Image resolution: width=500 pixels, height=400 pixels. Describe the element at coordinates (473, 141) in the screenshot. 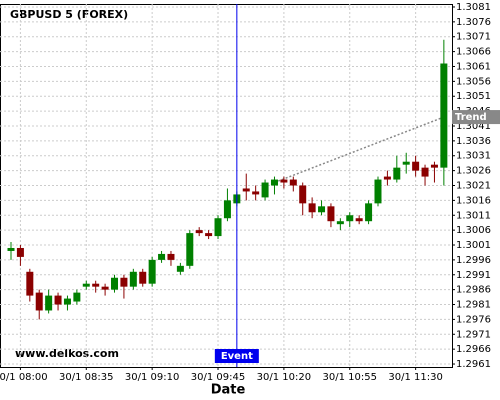

I see `y-tick-label: 1.3036` at that location.